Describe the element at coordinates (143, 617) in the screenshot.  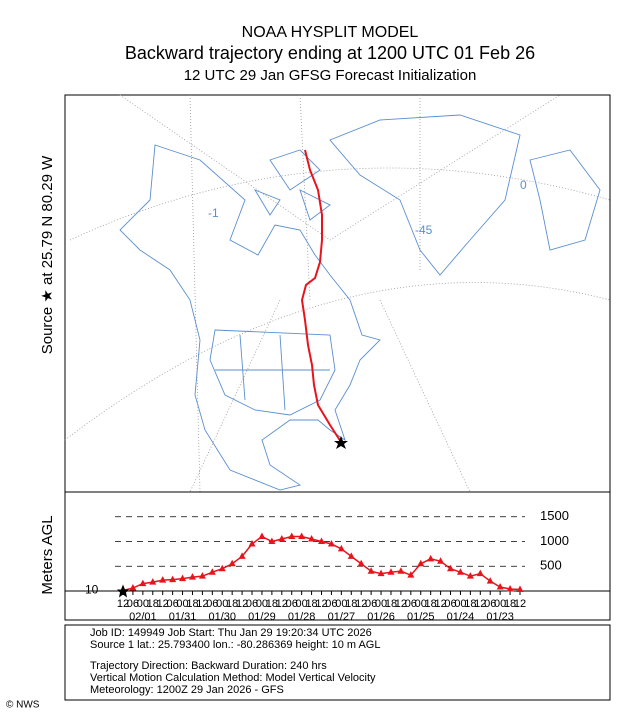
I see `date-label: 02/01` at that location.